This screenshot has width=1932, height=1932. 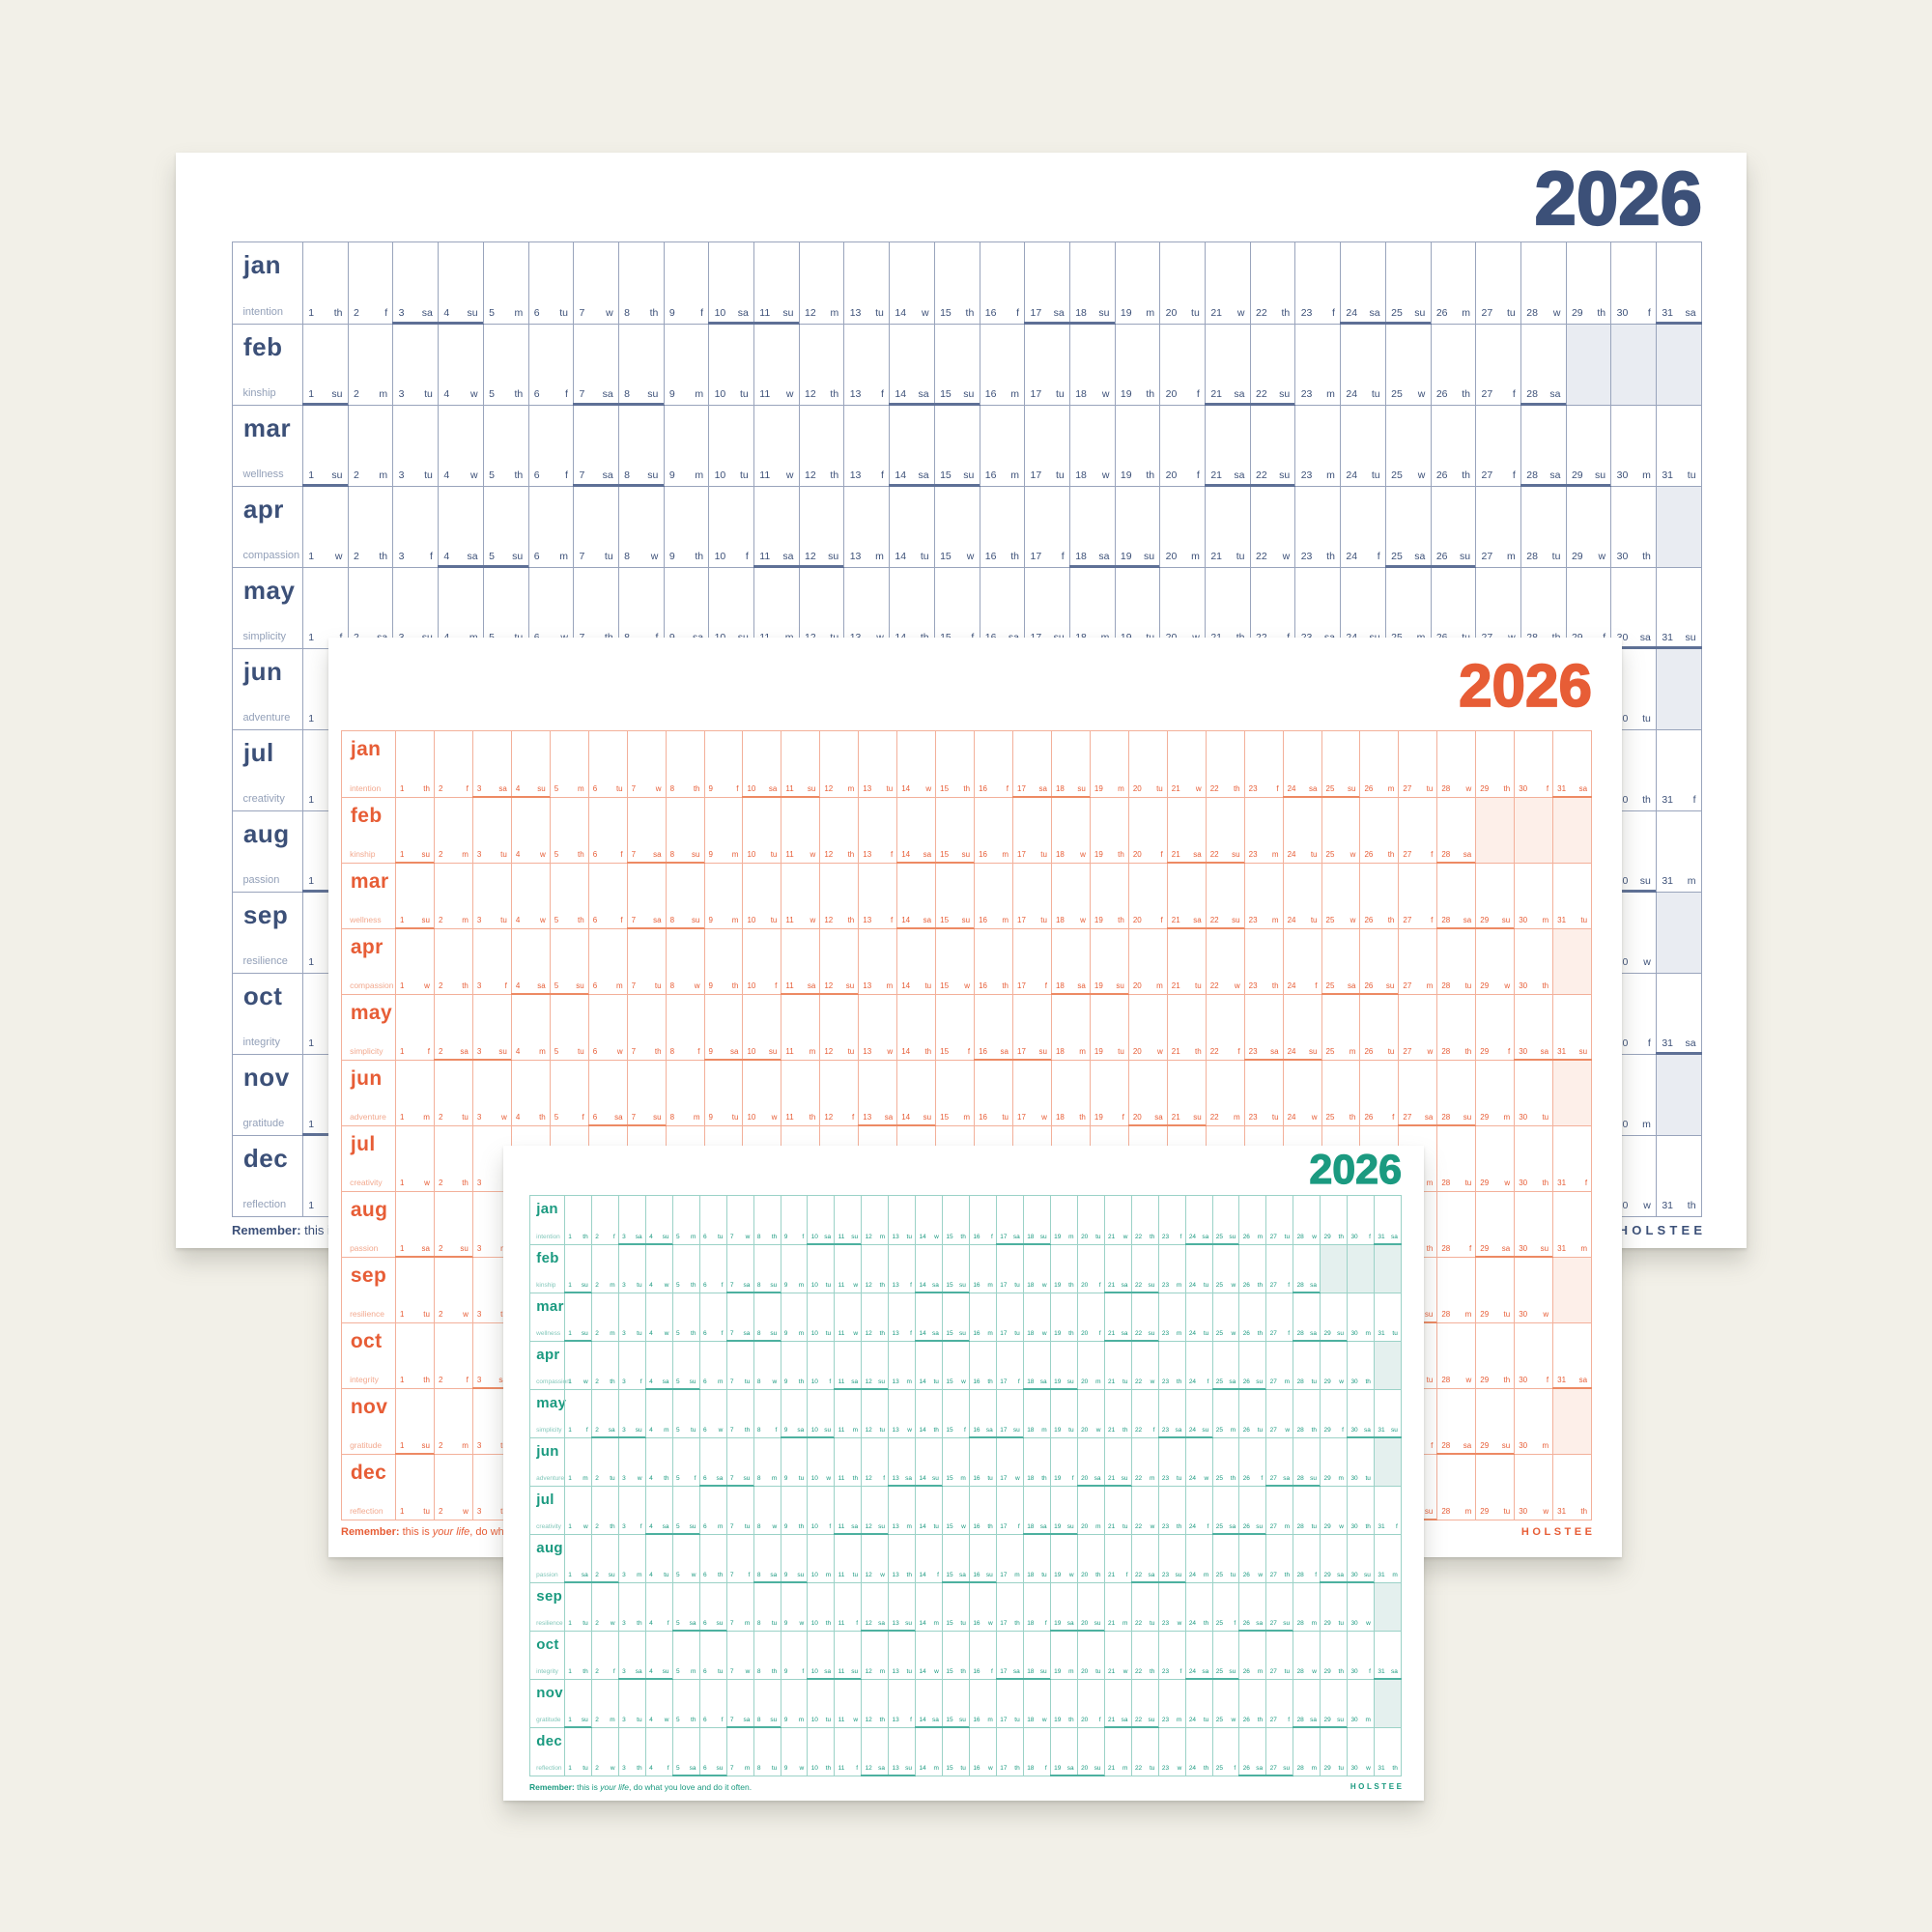 What do you see at coordinates (1246, 1769) in the screenshot?
I see `day-number: 26` at bounding box center [1246, 1769].